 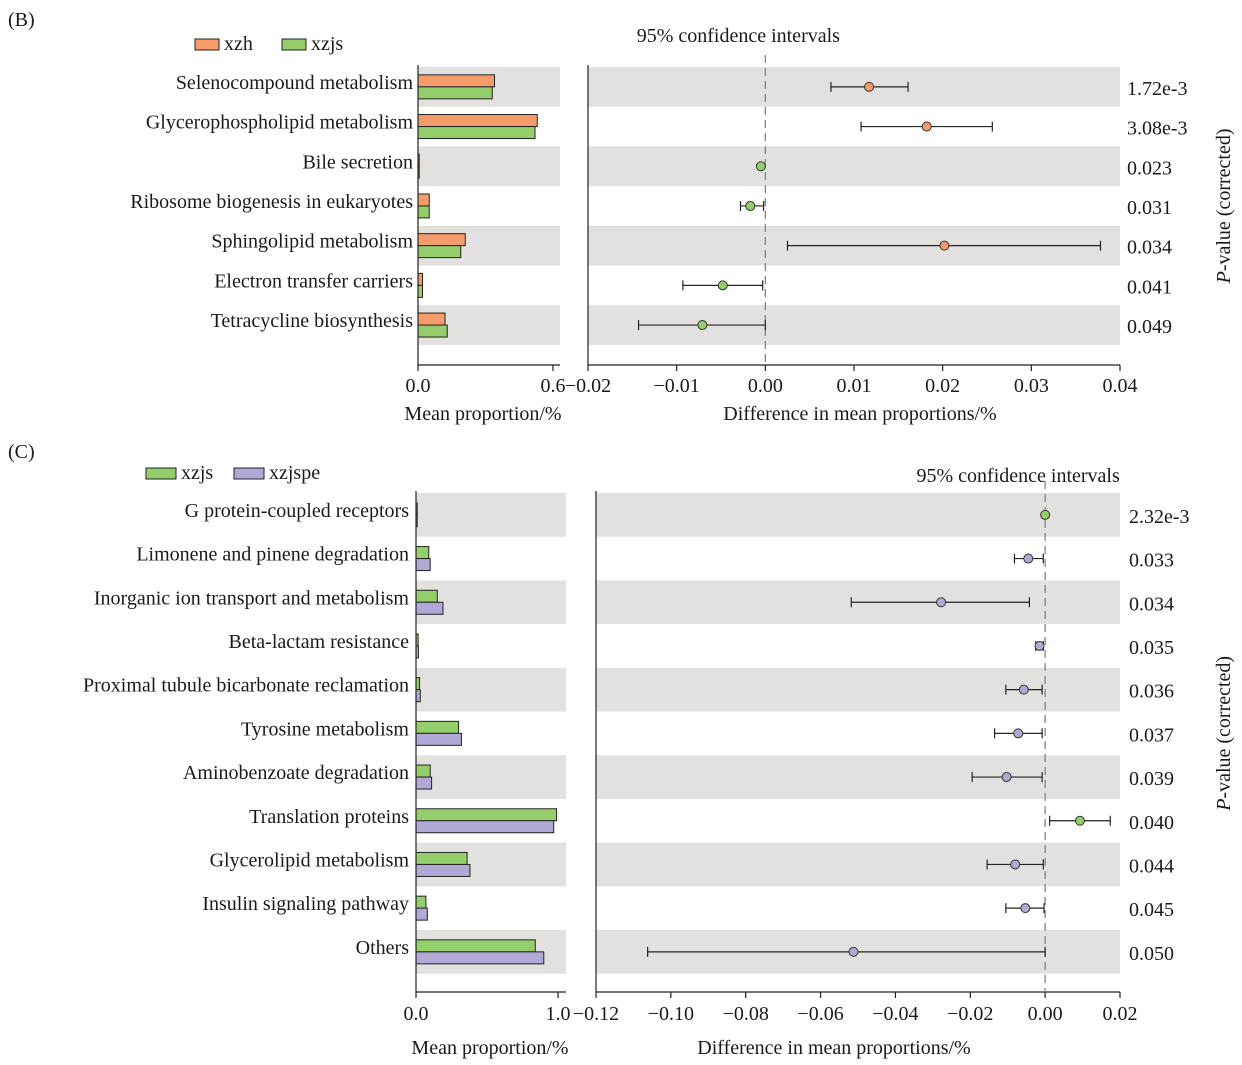 I want to click on p-value: 0.044, so click(x=1151, y=866).